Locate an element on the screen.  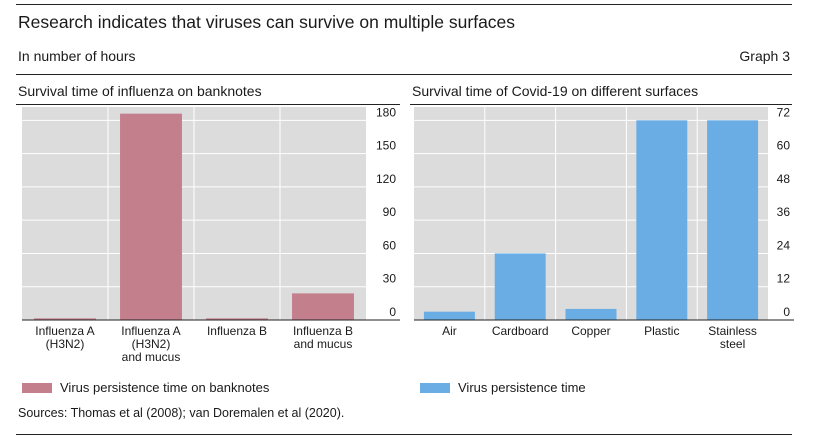
covid-tick-label: 72 is located at coordinates (784, 112).